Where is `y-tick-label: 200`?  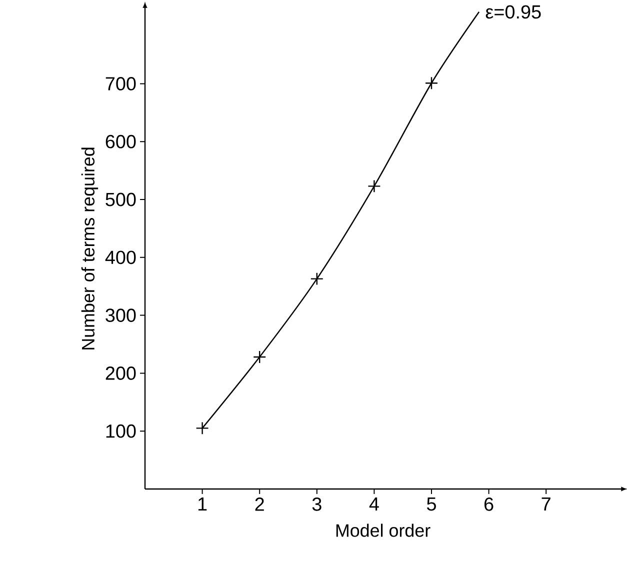 y-tick-label: 200 is located at coordinates (121, 373).